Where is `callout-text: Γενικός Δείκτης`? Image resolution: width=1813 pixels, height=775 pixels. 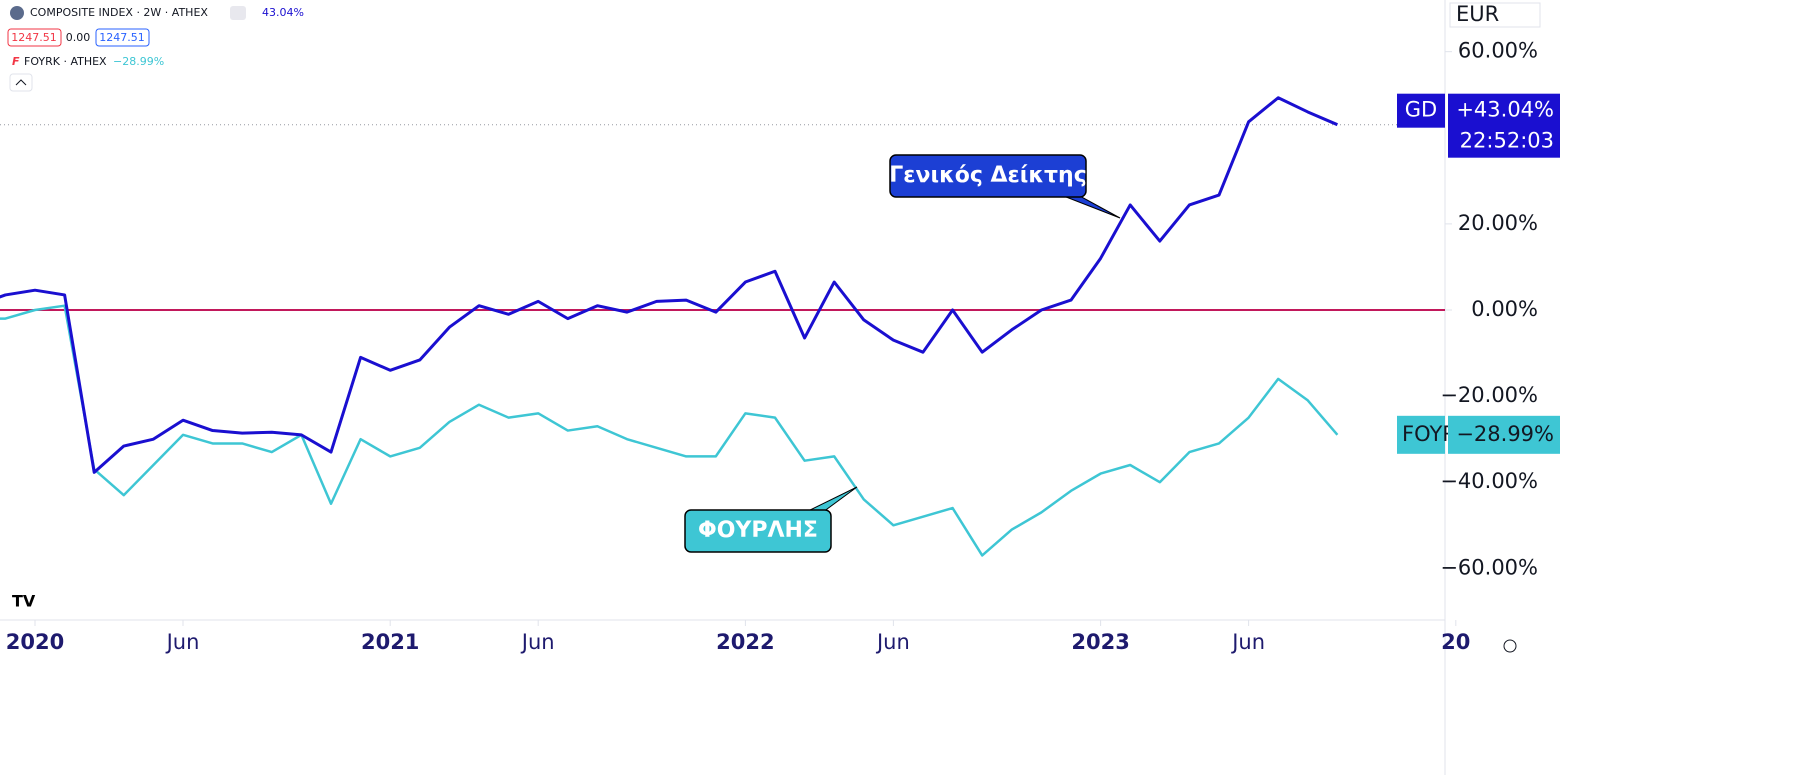
callout-text: Γενικός Δείκτης is located at coordinates (987, 175).